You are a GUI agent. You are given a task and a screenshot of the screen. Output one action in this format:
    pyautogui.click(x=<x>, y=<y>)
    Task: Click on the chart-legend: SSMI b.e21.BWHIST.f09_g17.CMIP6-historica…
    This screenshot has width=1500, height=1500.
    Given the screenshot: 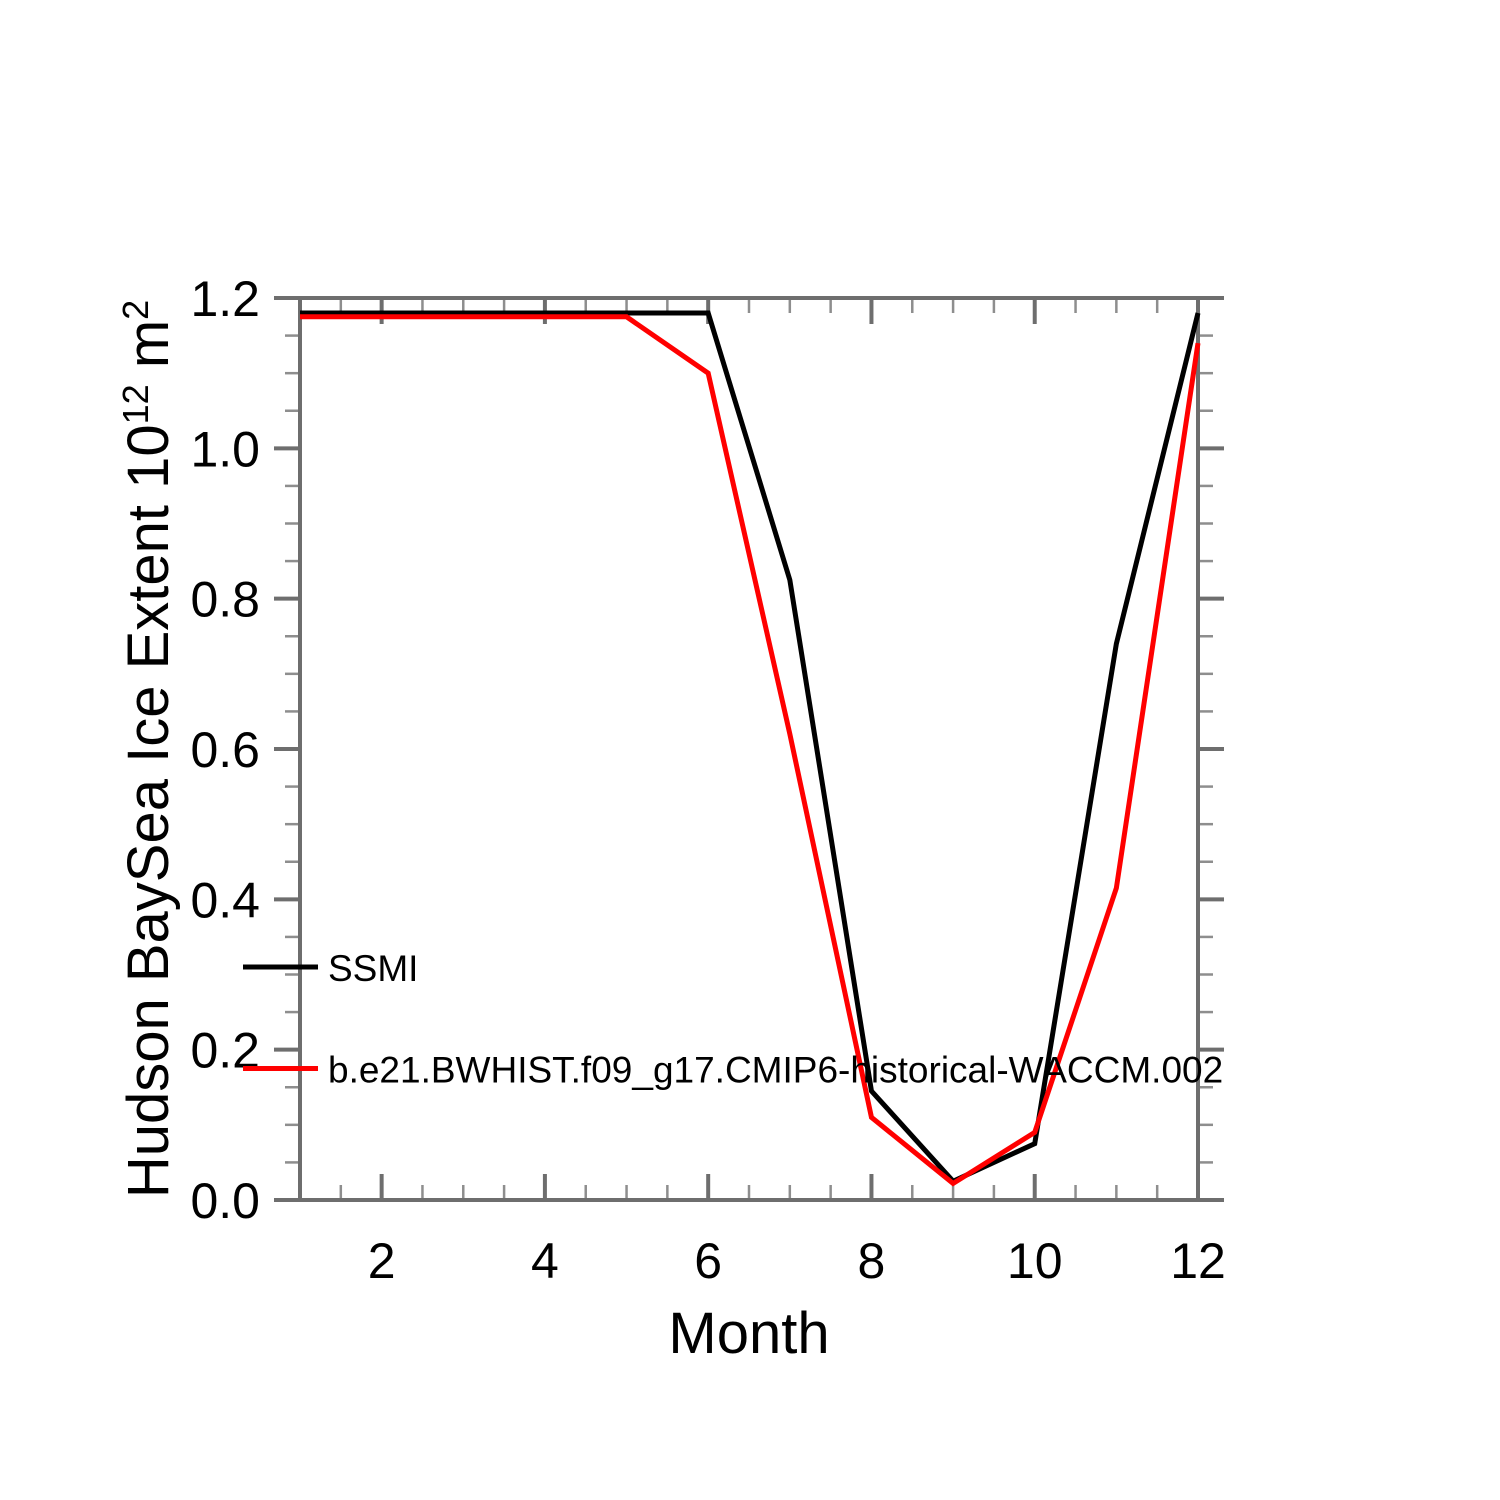 What is the action you would take?
    pyautogui.click(x=733, y=1019)
    